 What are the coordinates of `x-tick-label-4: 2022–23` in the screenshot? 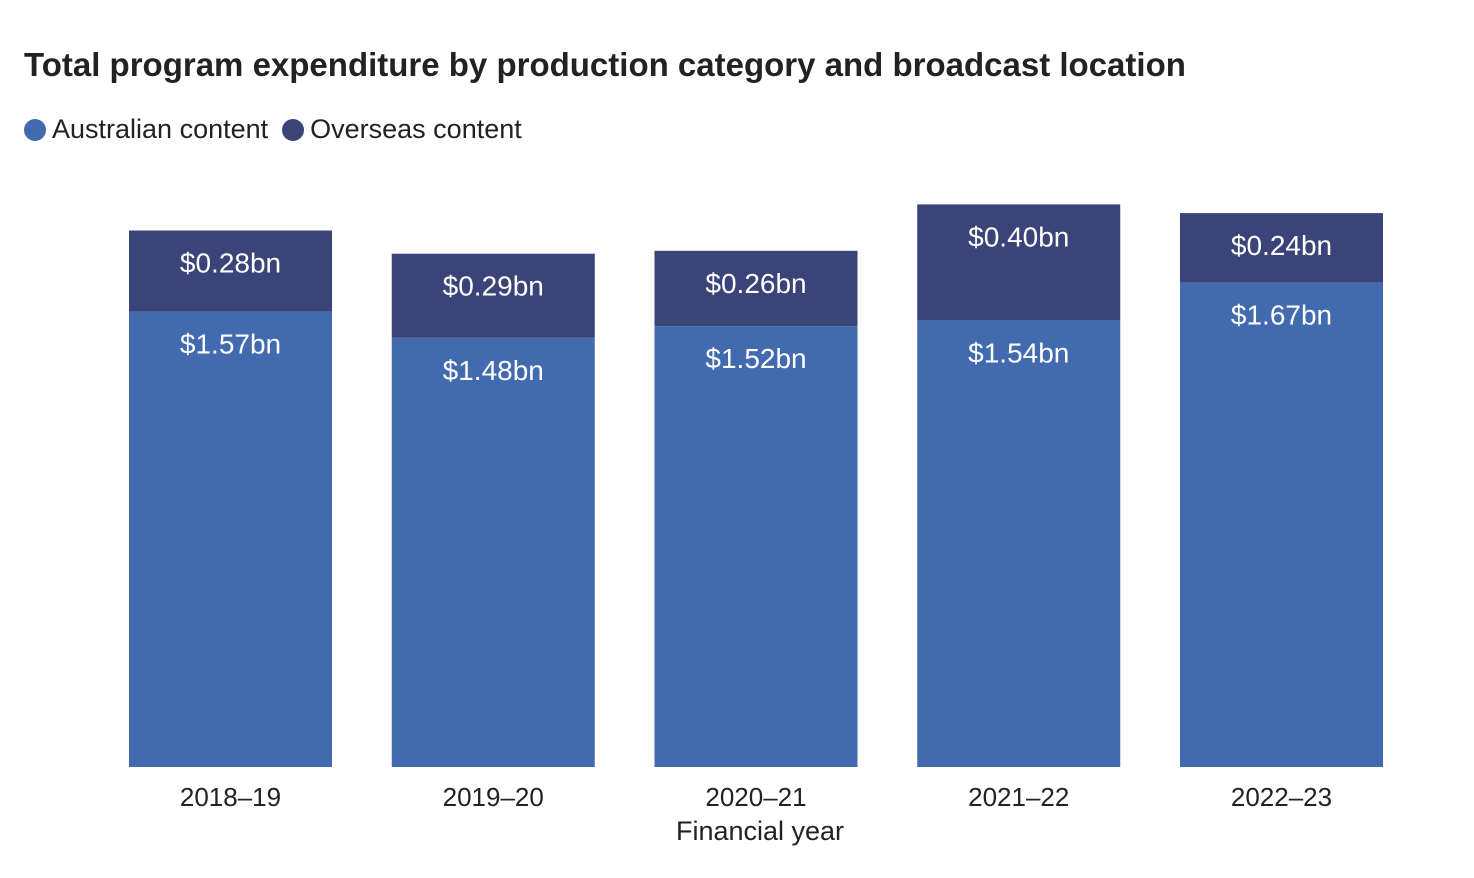 It's located at (1281, 797).